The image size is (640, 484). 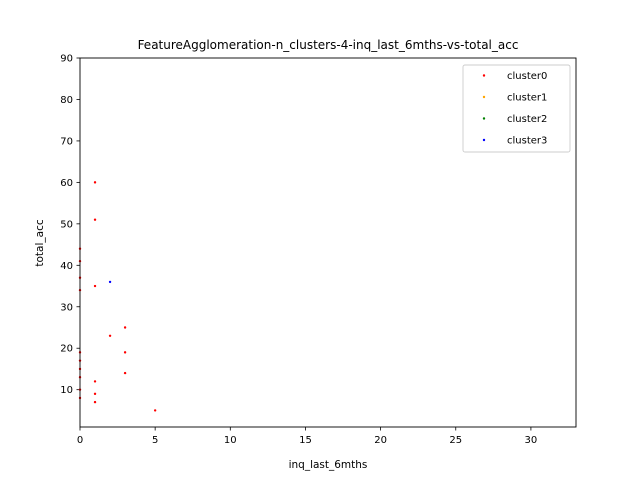 I want to click on x-axis-ticks: 0 5 10 15 20 25 30, so click(x=307, y=436).